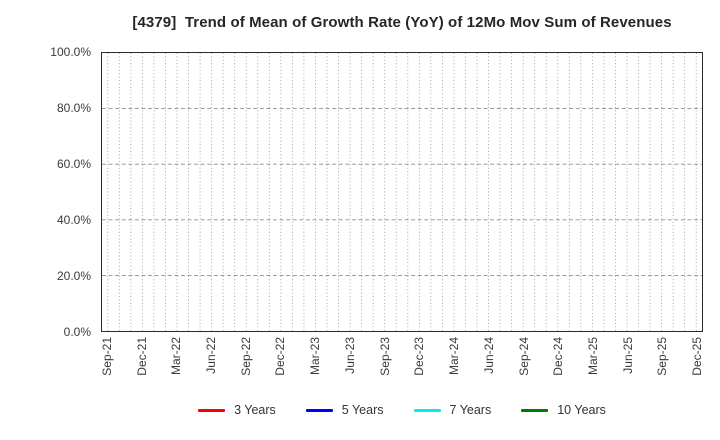  I want to click on x-tick-label: Sep-25, so click(662, 366).